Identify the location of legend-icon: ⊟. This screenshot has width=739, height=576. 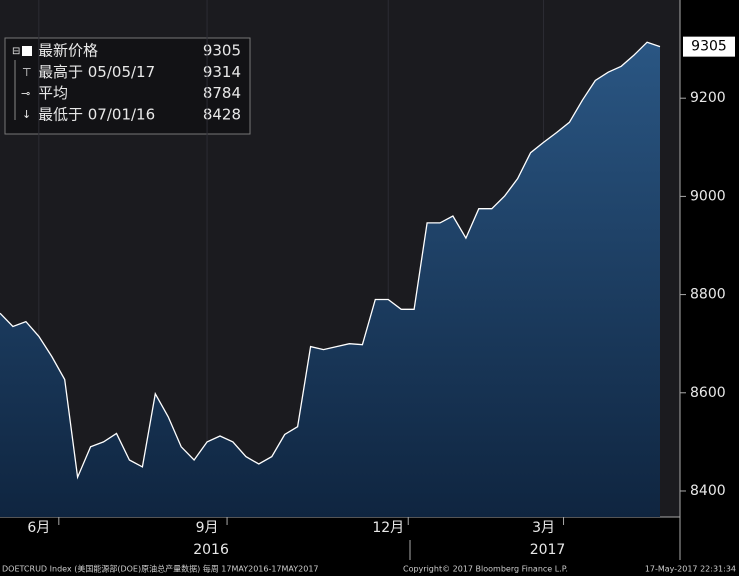
(16, 51).